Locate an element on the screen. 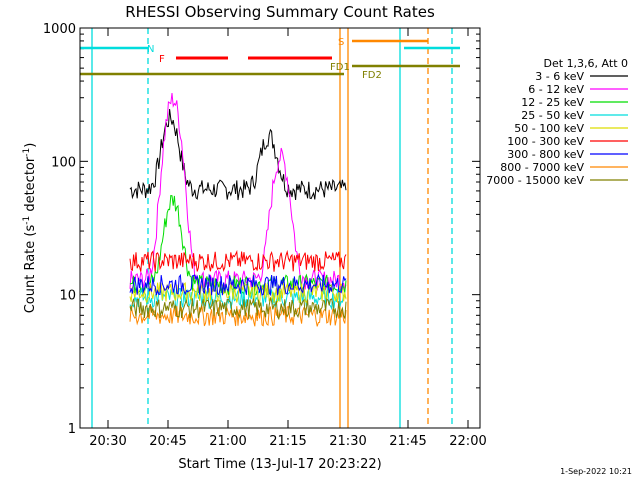 This screenshot has height=480, width=640. legend-label: 800 - 7000 keV is located at coordinates (542, 167).